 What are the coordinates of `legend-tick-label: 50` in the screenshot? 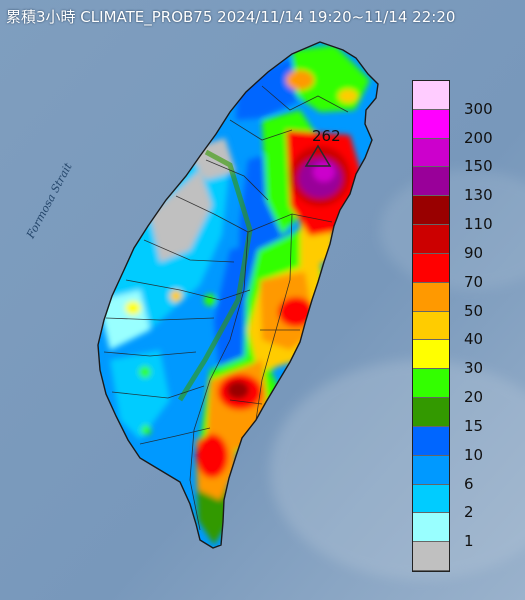 It's located at (474, 310).